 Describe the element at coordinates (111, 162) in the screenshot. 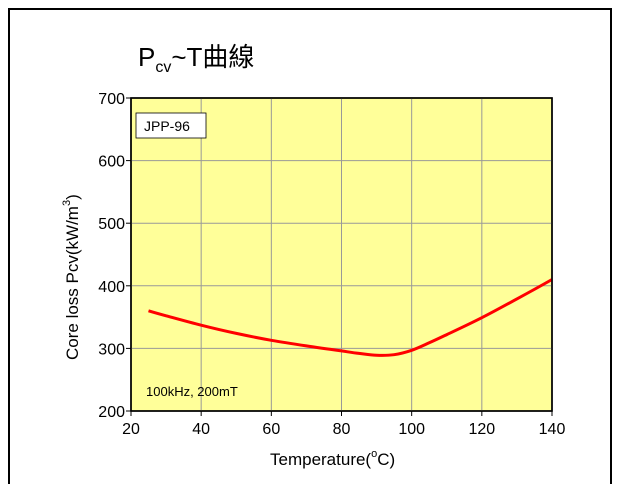

I see `y-tick-label: 600` at that location.